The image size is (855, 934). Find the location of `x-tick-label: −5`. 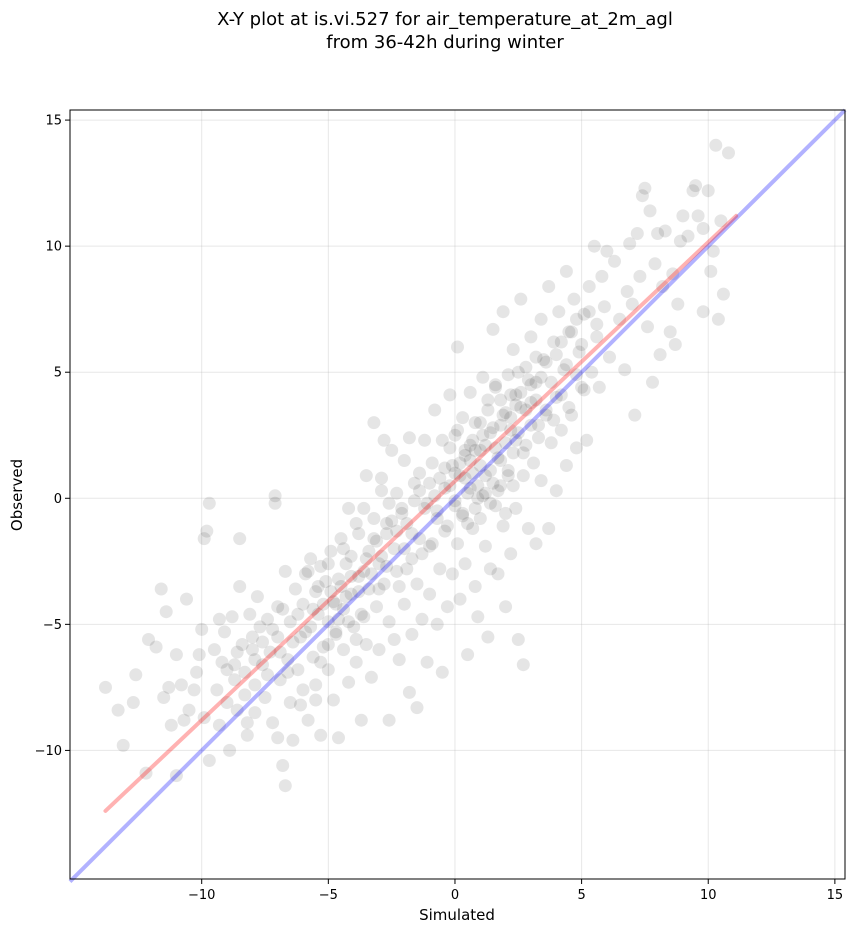

x-tick-label: −5 is located at coordinates (328, 895).